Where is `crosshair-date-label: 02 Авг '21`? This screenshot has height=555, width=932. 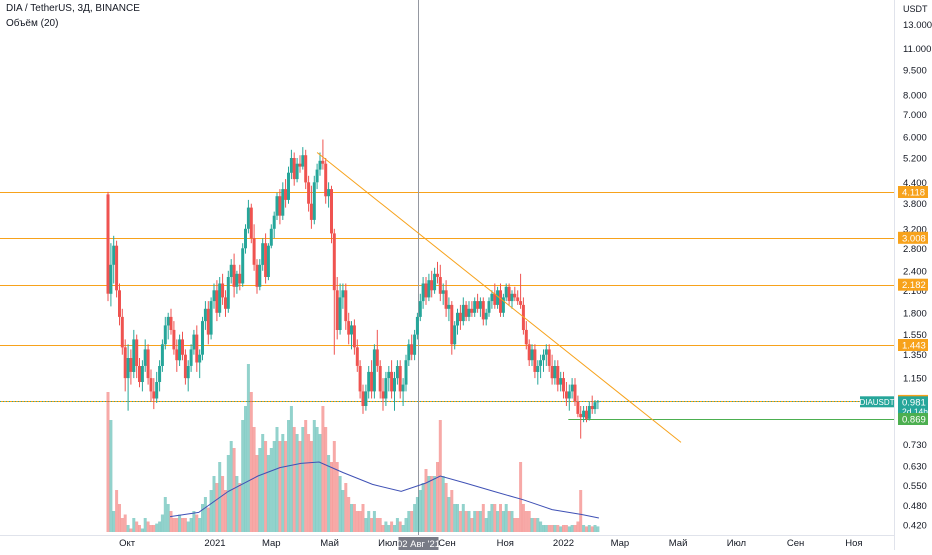 crosshair-date-label: 02 Авг '21 is located at coordinates (418, 544).